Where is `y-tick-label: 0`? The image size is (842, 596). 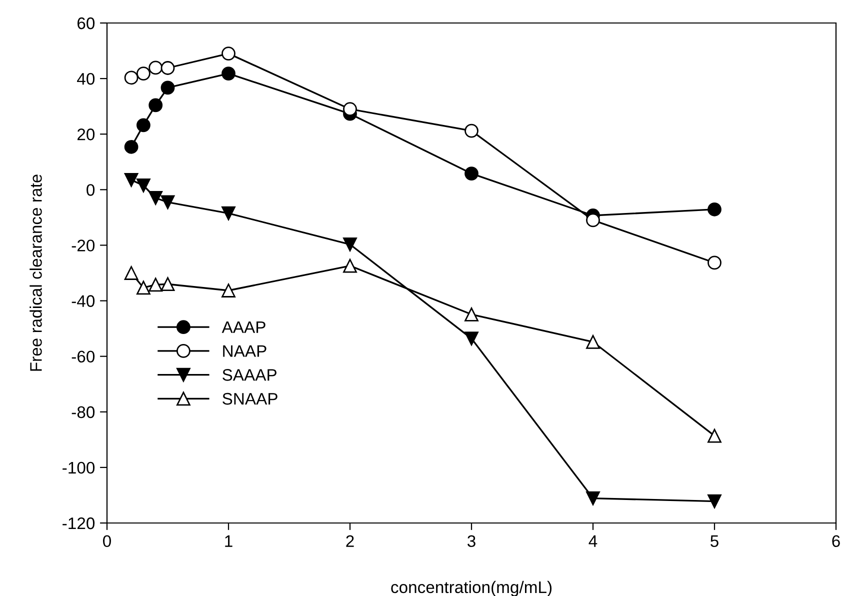
y-tick-label: 0 is located at coordinates (90, 190).